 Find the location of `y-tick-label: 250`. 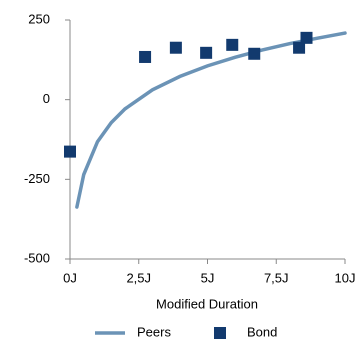

y-tick-label: 250 is located at coordinates (39, 18).